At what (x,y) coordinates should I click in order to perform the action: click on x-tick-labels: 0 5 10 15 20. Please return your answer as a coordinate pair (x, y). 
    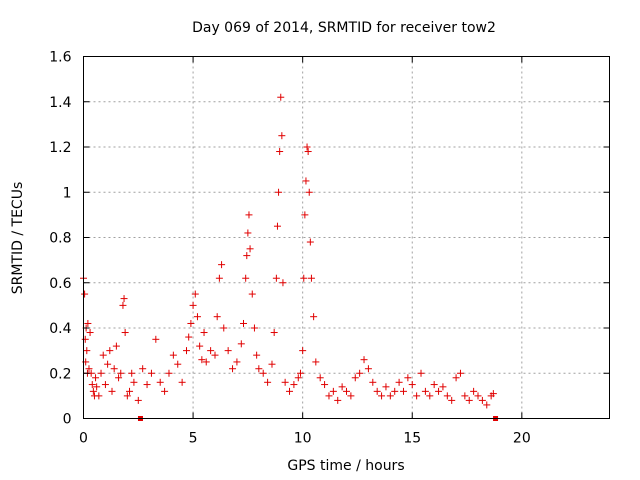
    Looking at the image, I should click on (305, 439).